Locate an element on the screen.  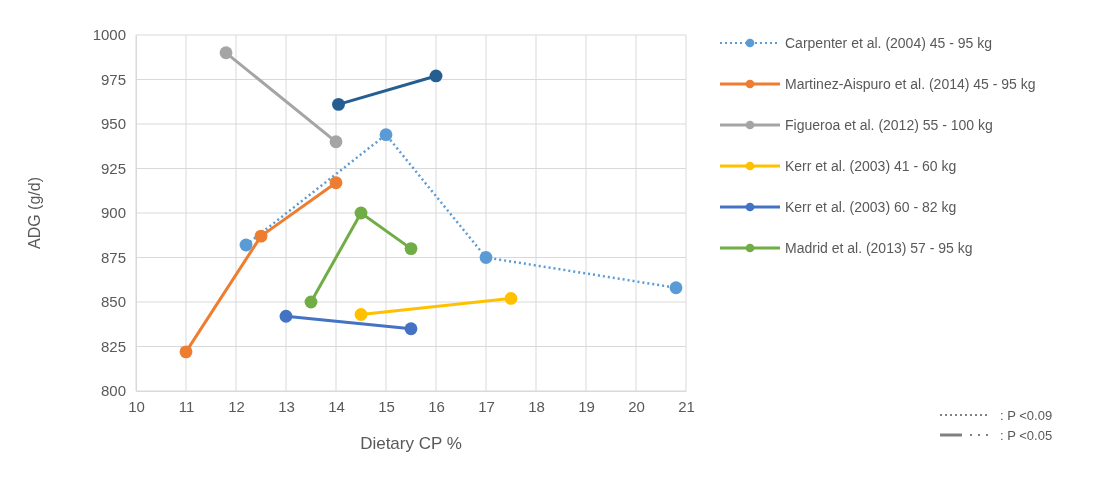
legend-label: Madrid et al. (2013) 57 - 95 kg is located at coordinates (879, 248).